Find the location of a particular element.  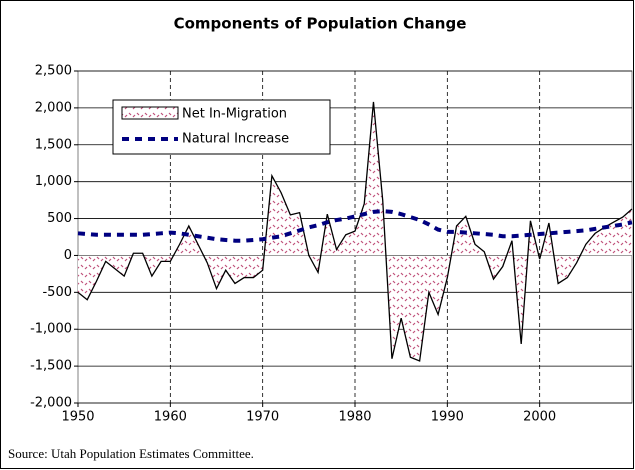

x-tick-label: 1970 is located at coordinates (262, 417).